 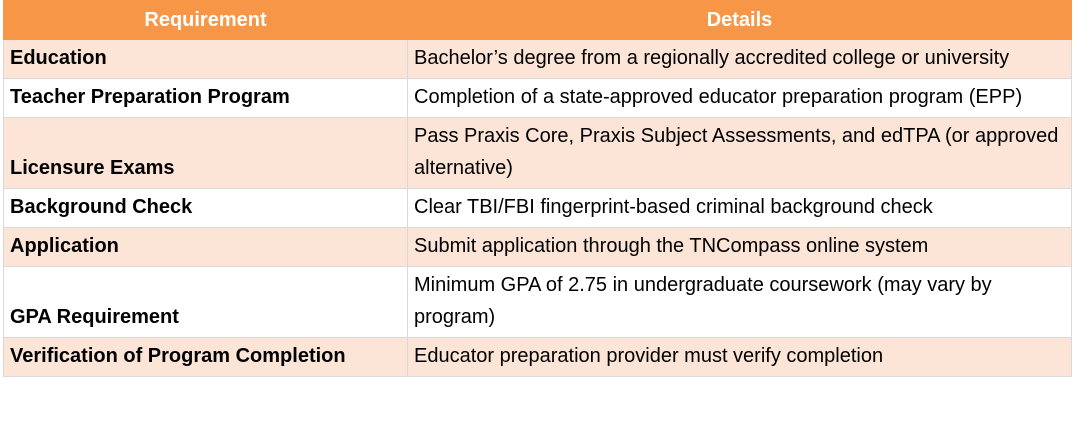 What do you see at coordinates (205, 59) in the screenshot?
I see `requirement-cell: Education` at bounding box center [205, 59].